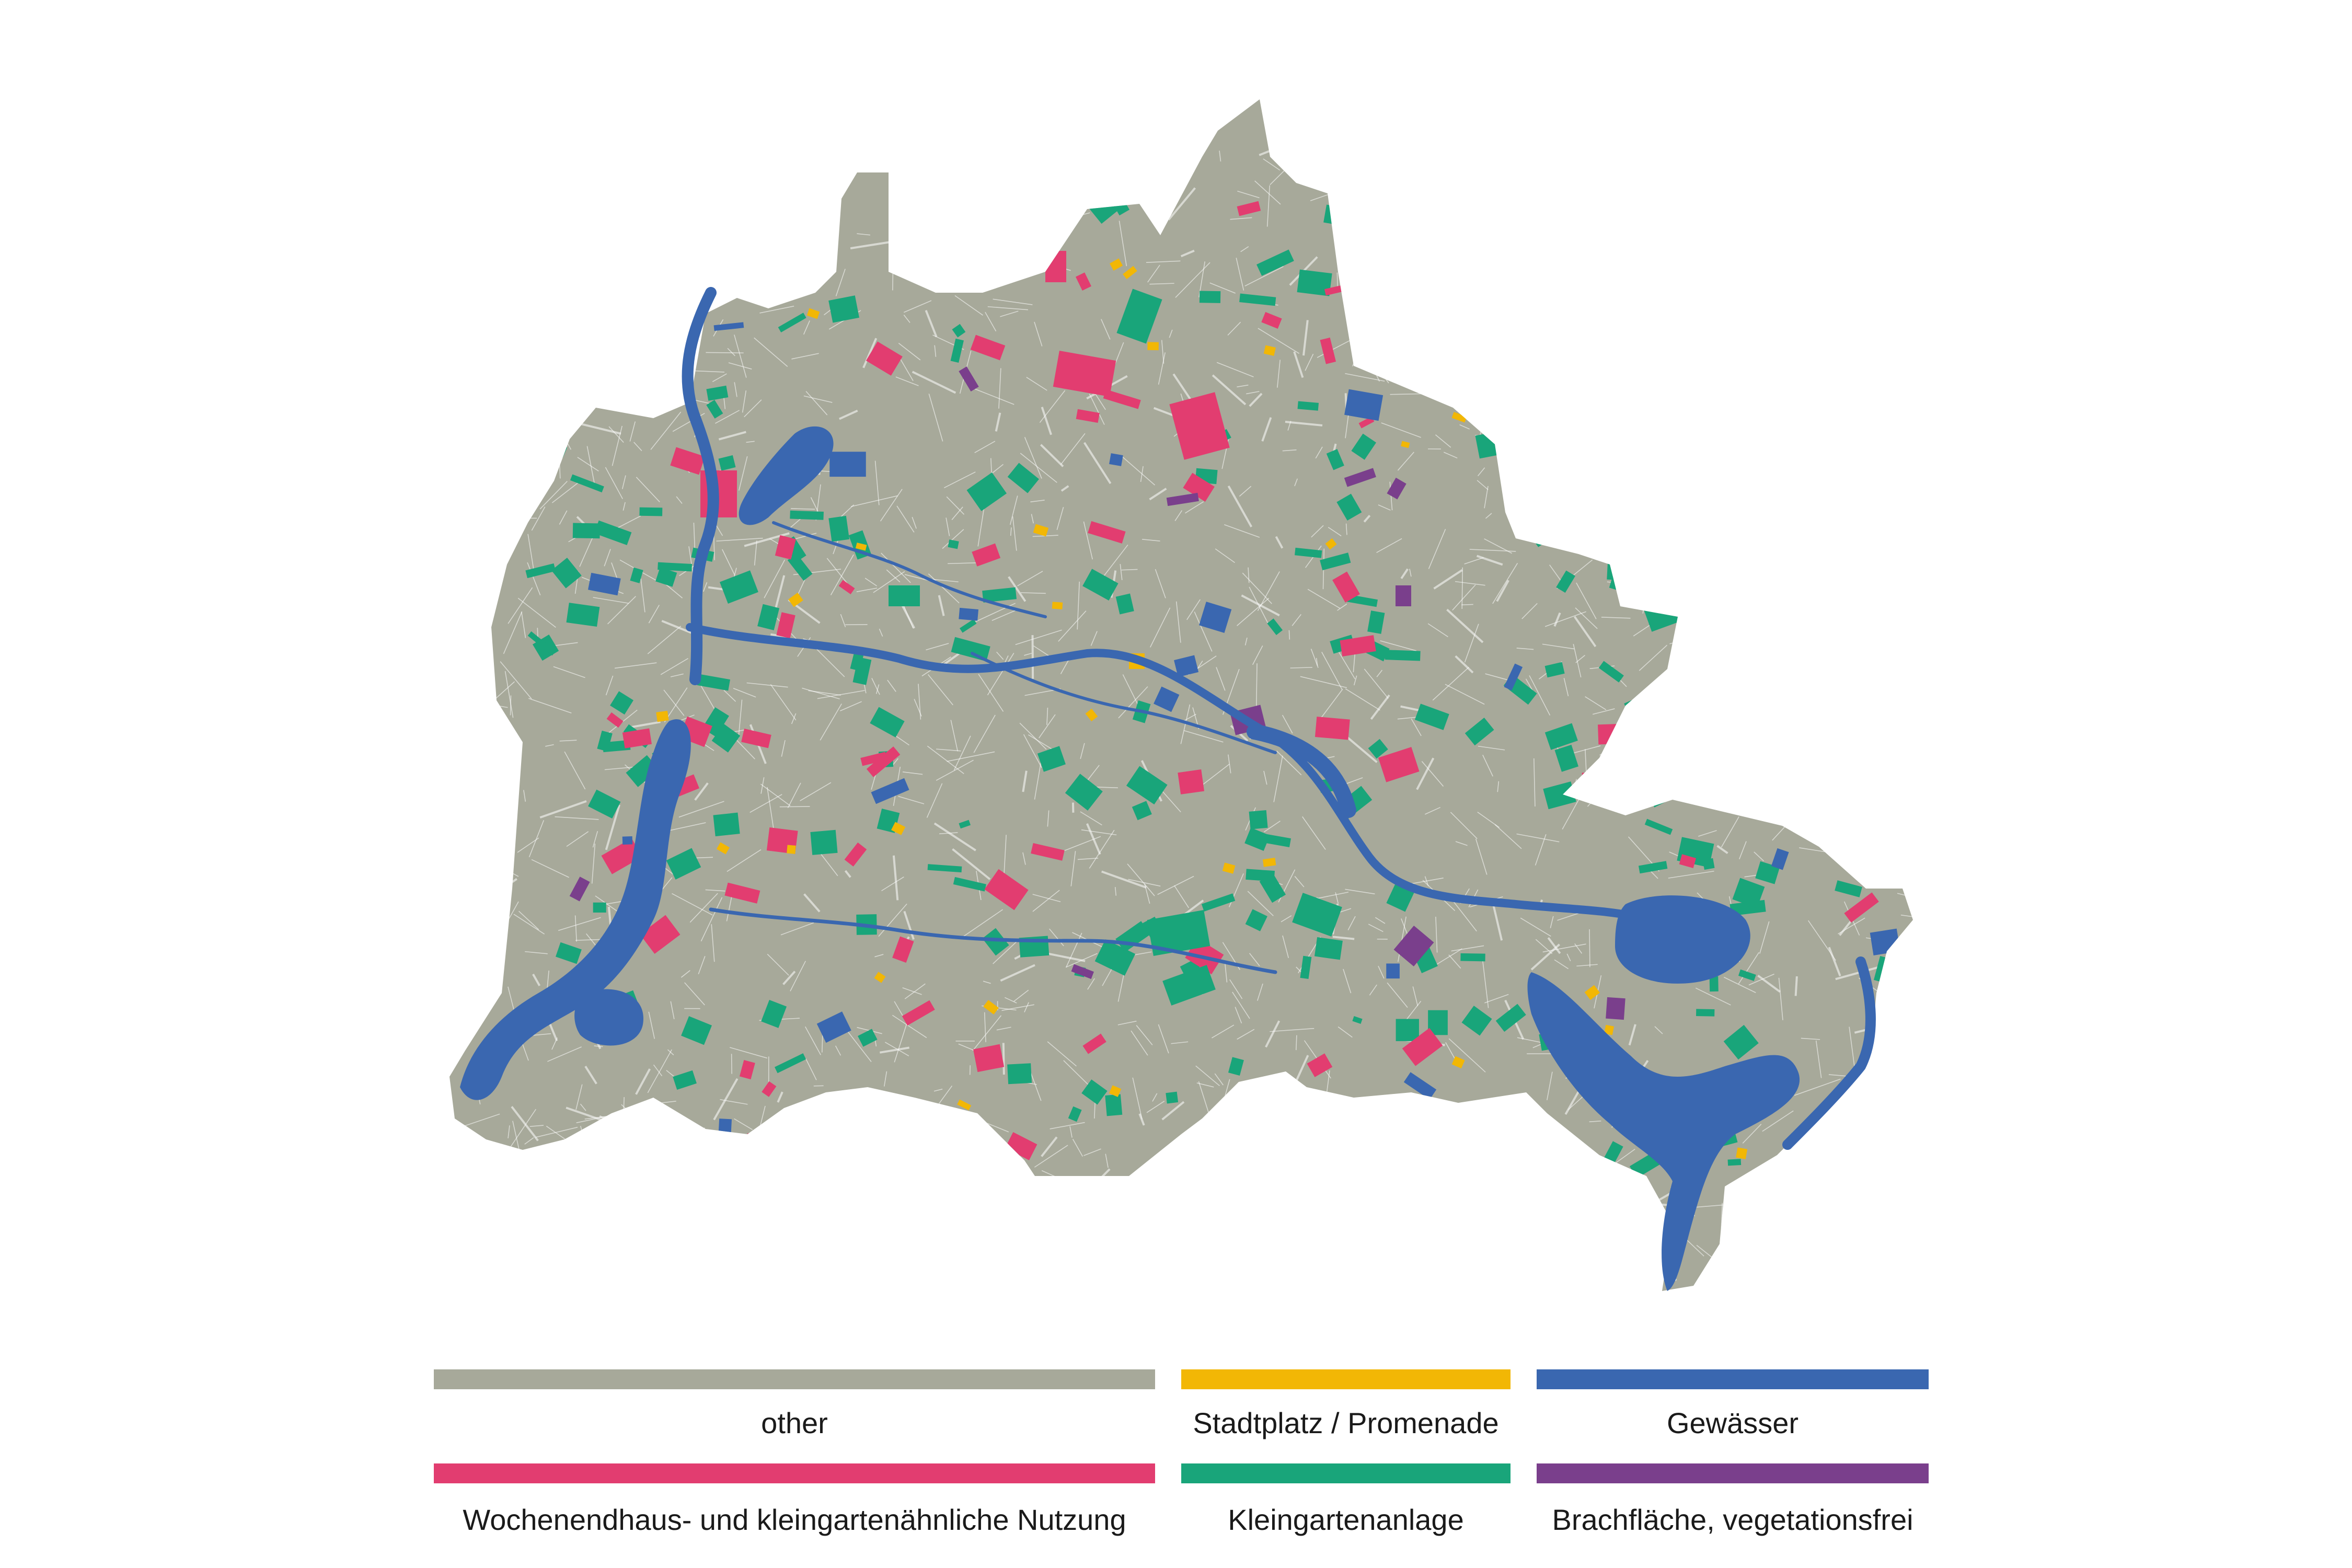  I want to click on lake-tegel, so click(786, 475).